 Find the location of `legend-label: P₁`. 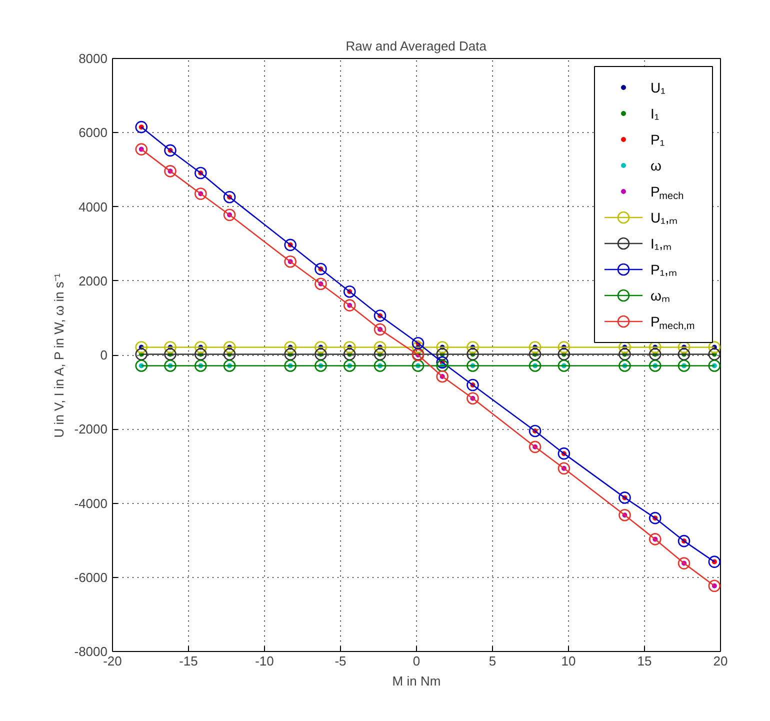

legend-label: P₁ is located at coordinates (657, 140).